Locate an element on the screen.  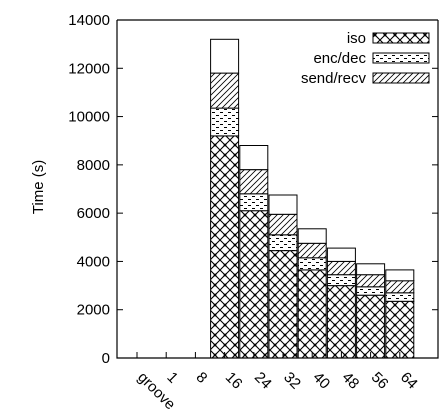
y-tick-label: 2000 is located at coordinates (93, 310).